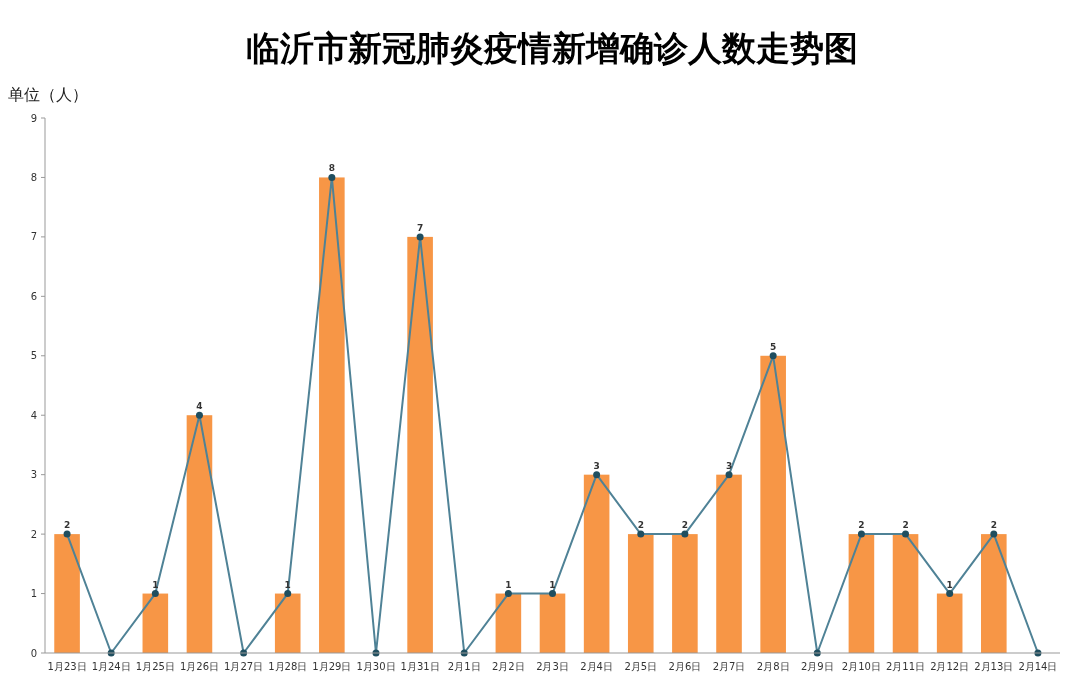 The image size is (1080, 677). What do you see at coordinates (861, 666) in the screenshot?
I see `x-tick-label: 2月10日` at bounding box center [861, 666].